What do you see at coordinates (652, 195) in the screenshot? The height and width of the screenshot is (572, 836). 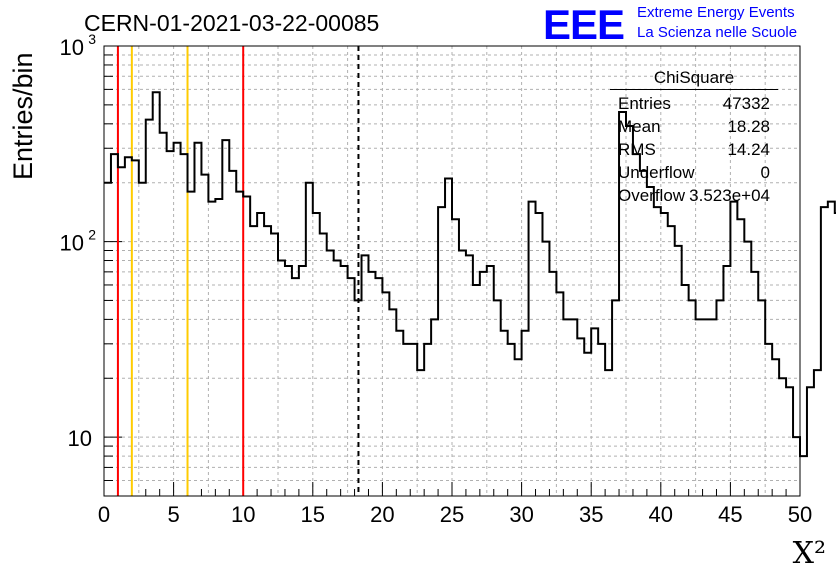 I see `stats-label: Overflow` at bounding box center [652, 195].